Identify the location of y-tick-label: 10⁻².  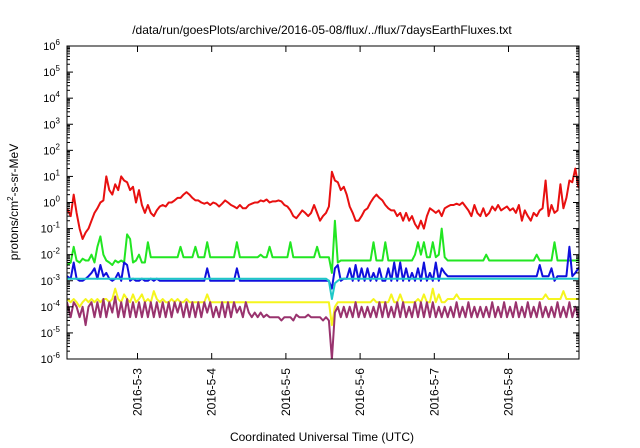
(51, 254).